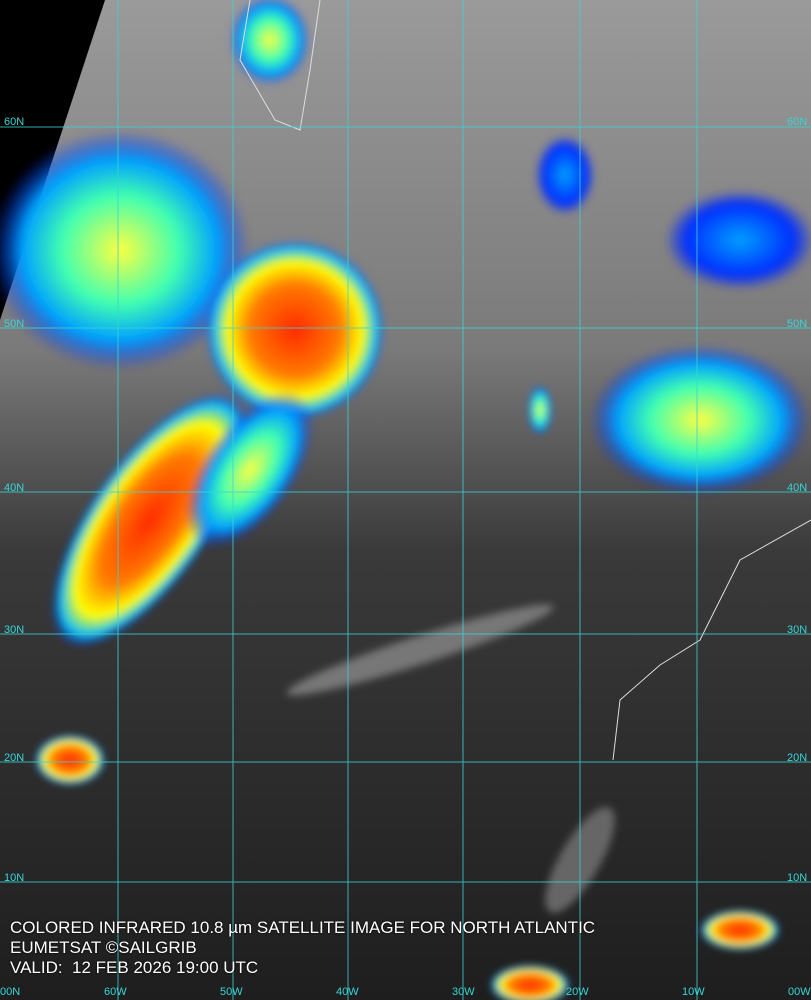 This screenshot has width=811, height=1000. Describe the element at coordinates (150, 520) in the screenshot. I see `cold-front` at that location.